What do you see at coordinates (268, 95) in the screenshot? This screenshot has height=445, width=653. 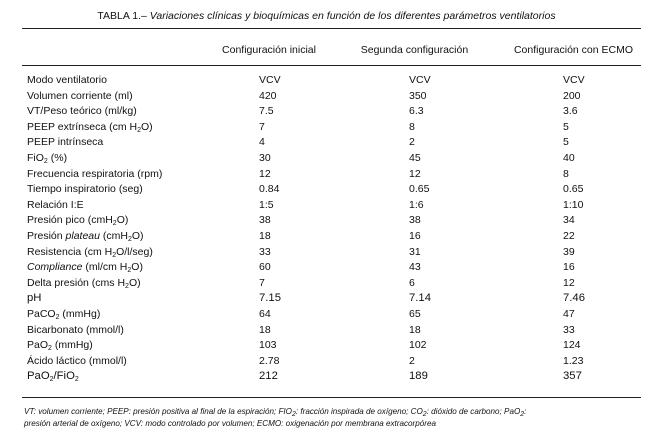 I see `table-cell: 420` at bounding box center [268, 95].